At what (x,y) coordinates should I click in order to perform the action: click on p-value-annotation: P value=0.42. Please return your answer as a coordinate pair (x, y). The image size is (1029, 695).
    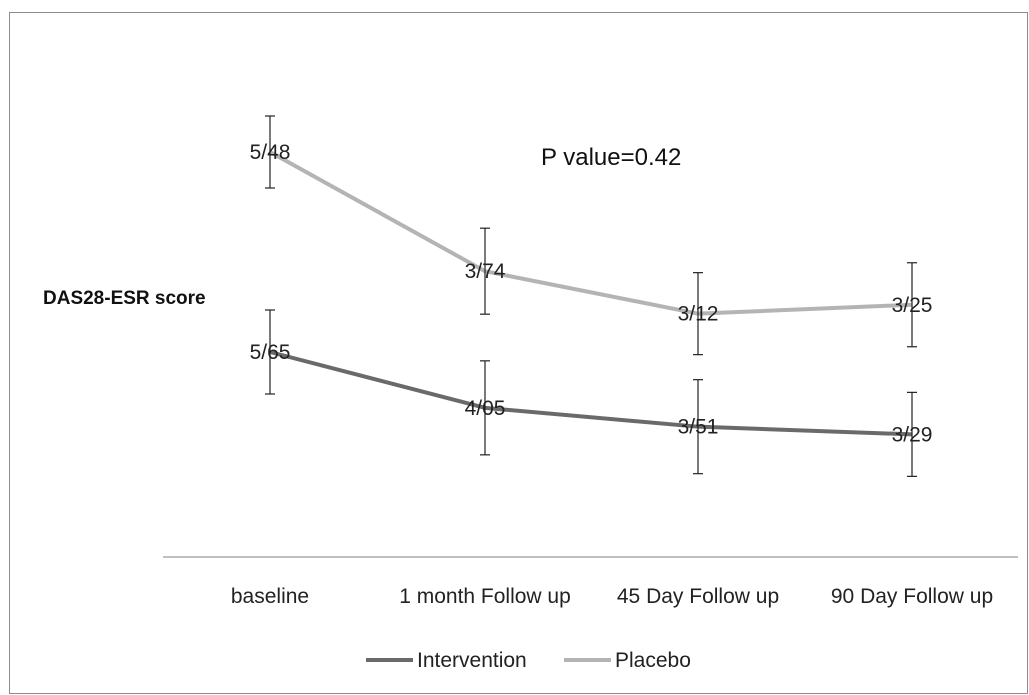
    Looking at the image, I should click on (611, 157).